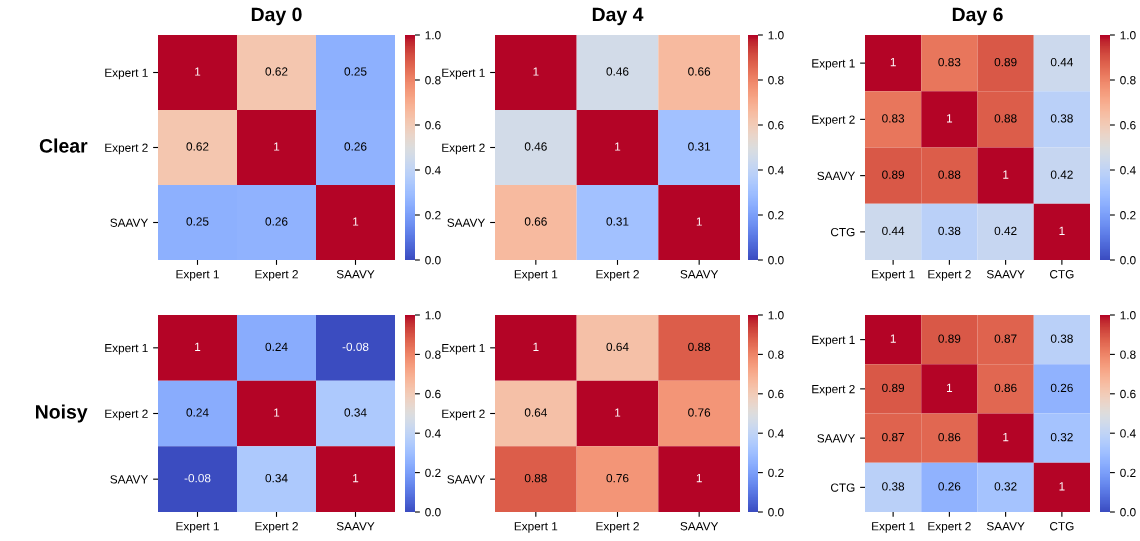 The width and height of the screenshot is (1140, 541). Describe the element at coordinates (949, 437) in the screenshot. I see `data-label: 0.86` at that location.